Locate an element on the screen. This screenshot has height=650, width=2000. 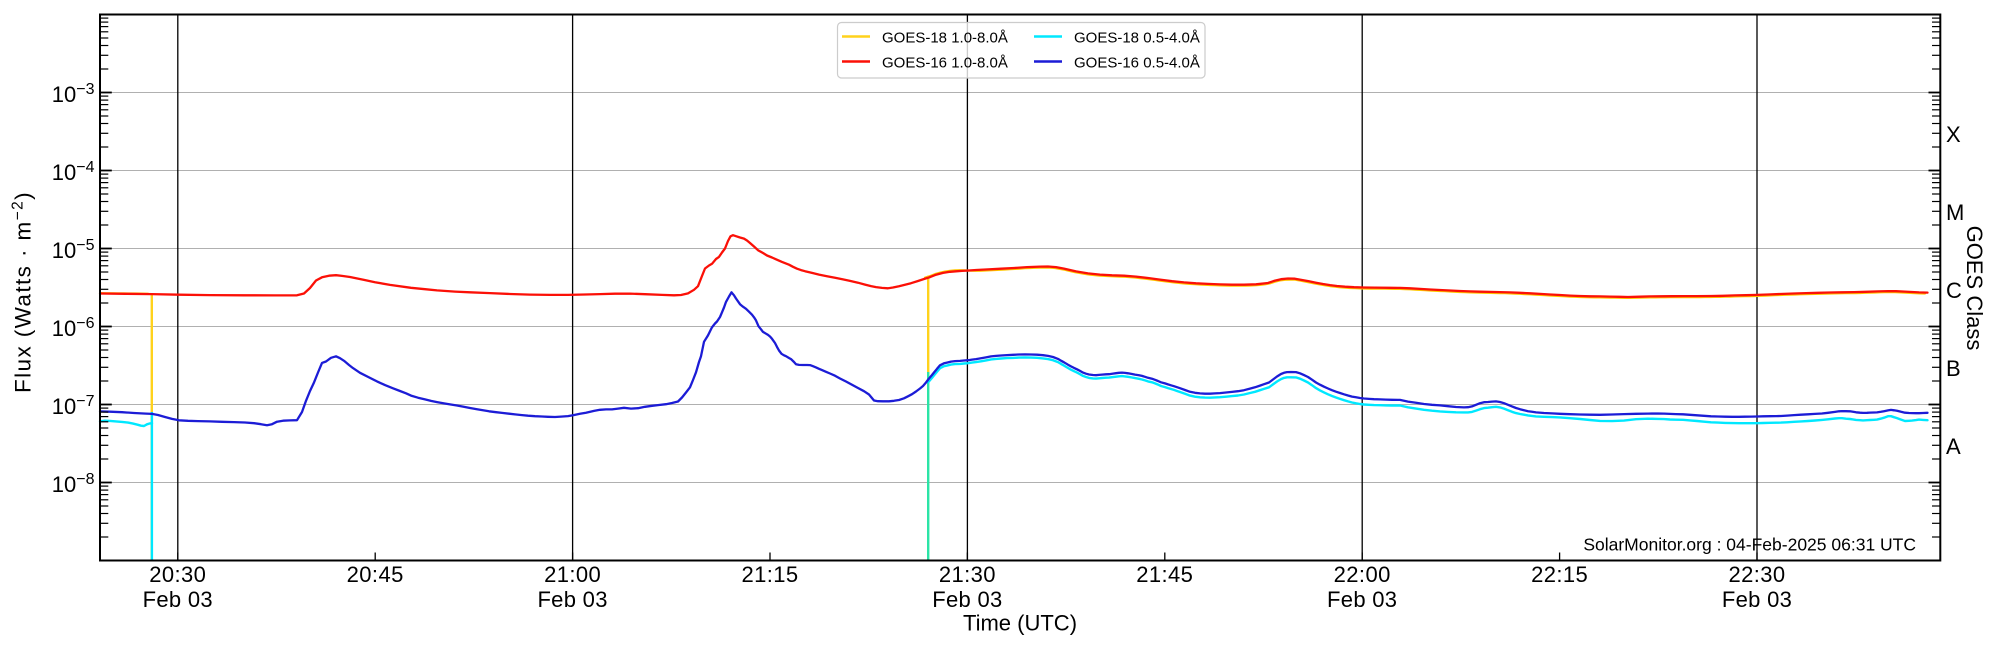
svg-text: 21:30 is located at coordinates (967, 574).